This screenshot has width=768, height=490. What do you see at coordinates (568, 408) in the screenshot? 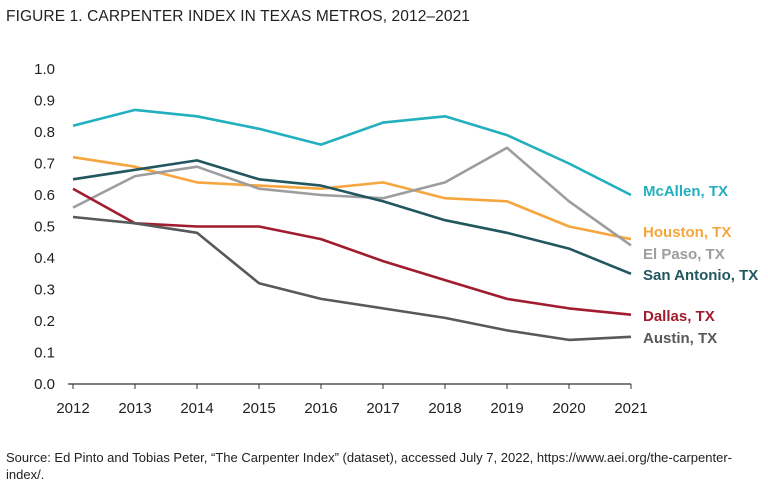
I see `x-tick-label: 2020` at bounding box center [568, 408].